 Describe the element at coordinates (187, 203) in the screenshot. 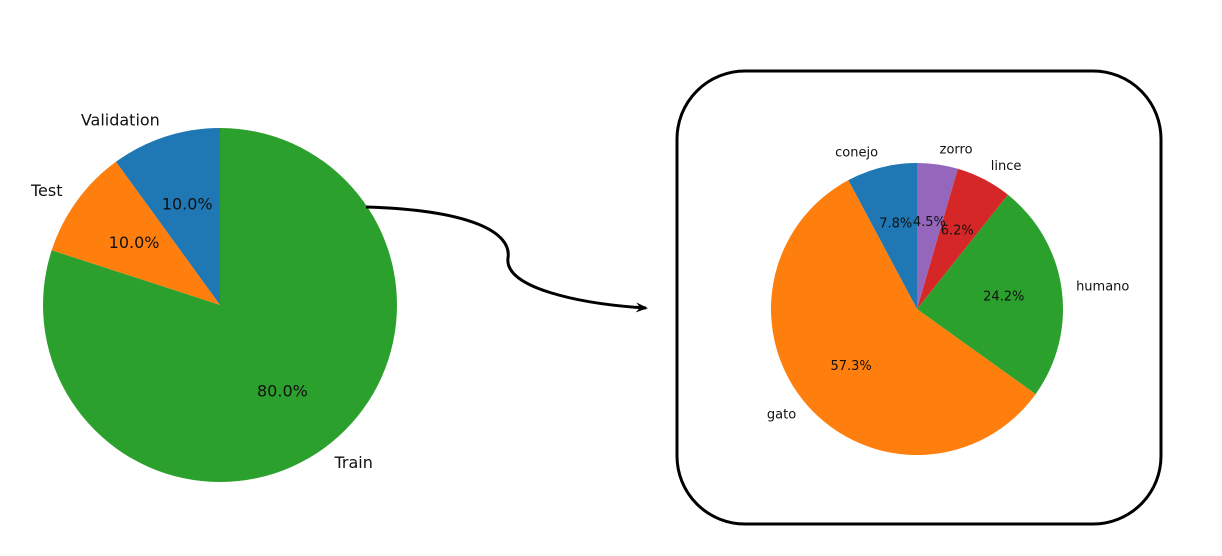

I see `slice-pct-validation: 10.0%` at that location.